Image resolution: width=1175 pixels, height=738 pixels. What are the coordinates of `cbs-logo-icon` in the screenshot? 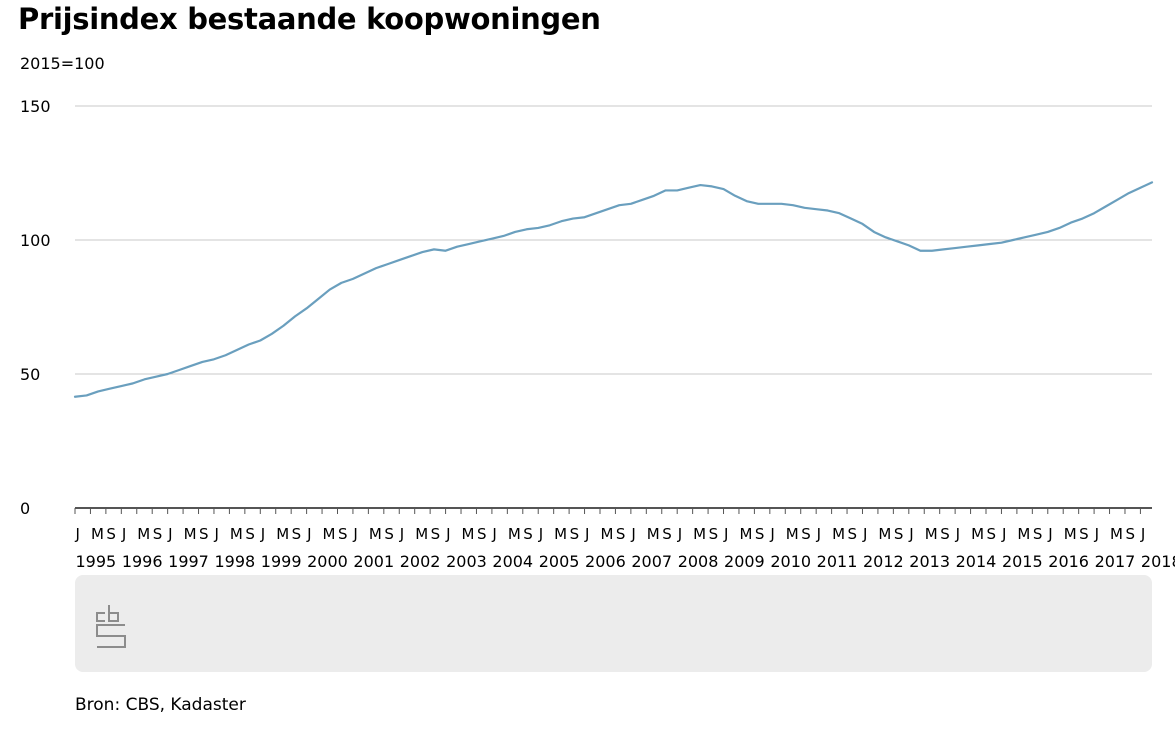 It's located at (111, 626).